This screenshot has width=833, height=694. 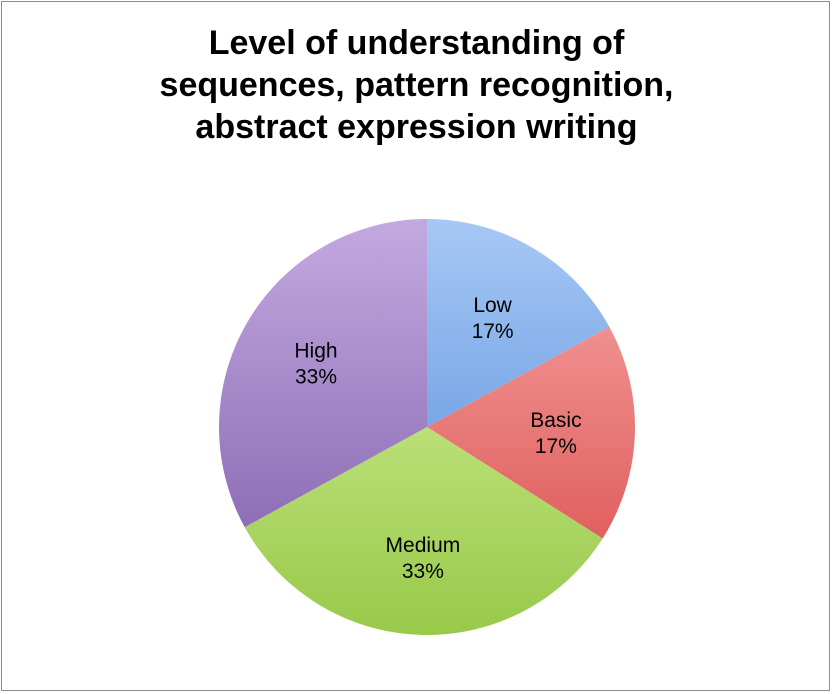 I want to click on pie-slice-basic, so click(x=531, y=432).